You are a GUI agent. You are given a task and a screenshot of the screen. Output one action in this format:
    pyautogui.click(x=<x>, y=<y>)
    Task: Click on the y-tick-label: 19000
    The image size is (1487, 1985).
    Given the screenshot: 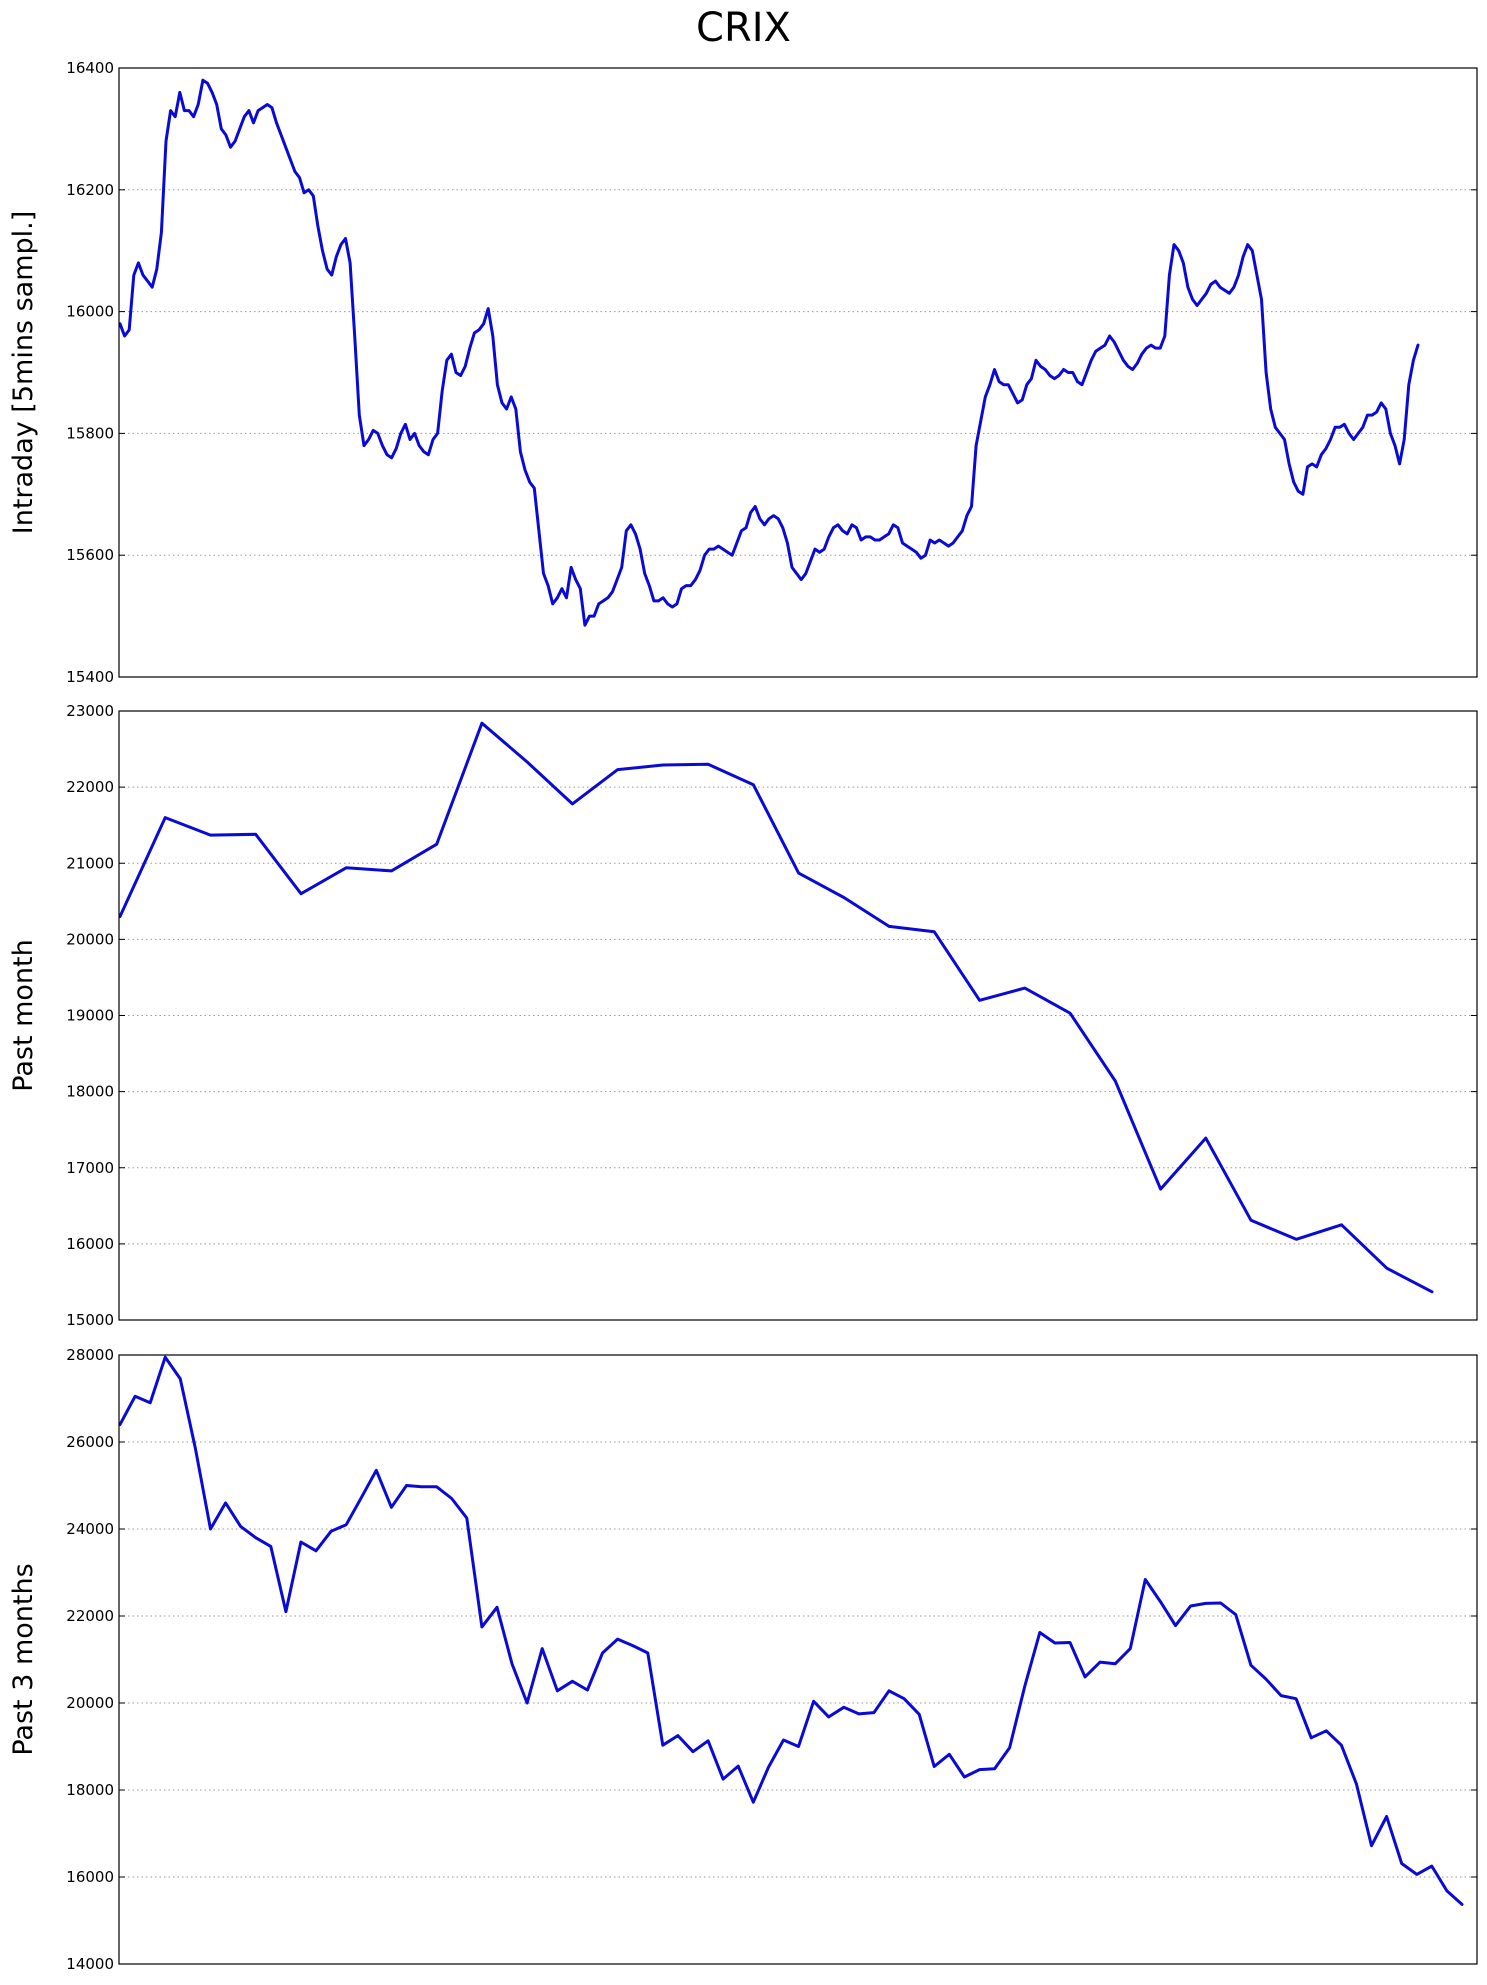 What is the action you would take?
    pyautogui.click(x=90, y=1016)
    